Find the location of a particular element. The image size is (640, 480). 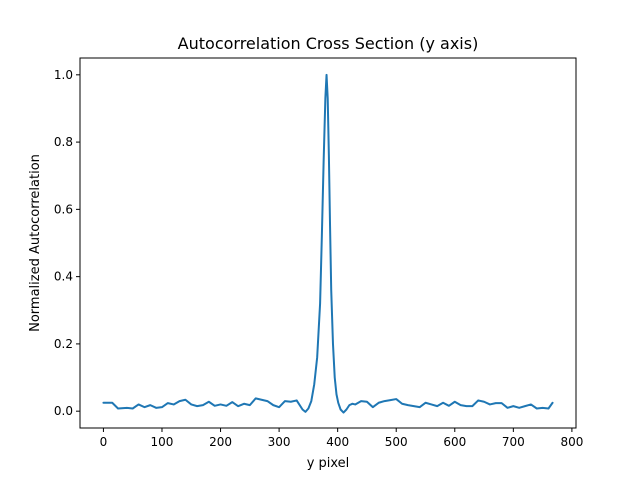

x-tick-label: 200 is located at coordinates (220, 442).